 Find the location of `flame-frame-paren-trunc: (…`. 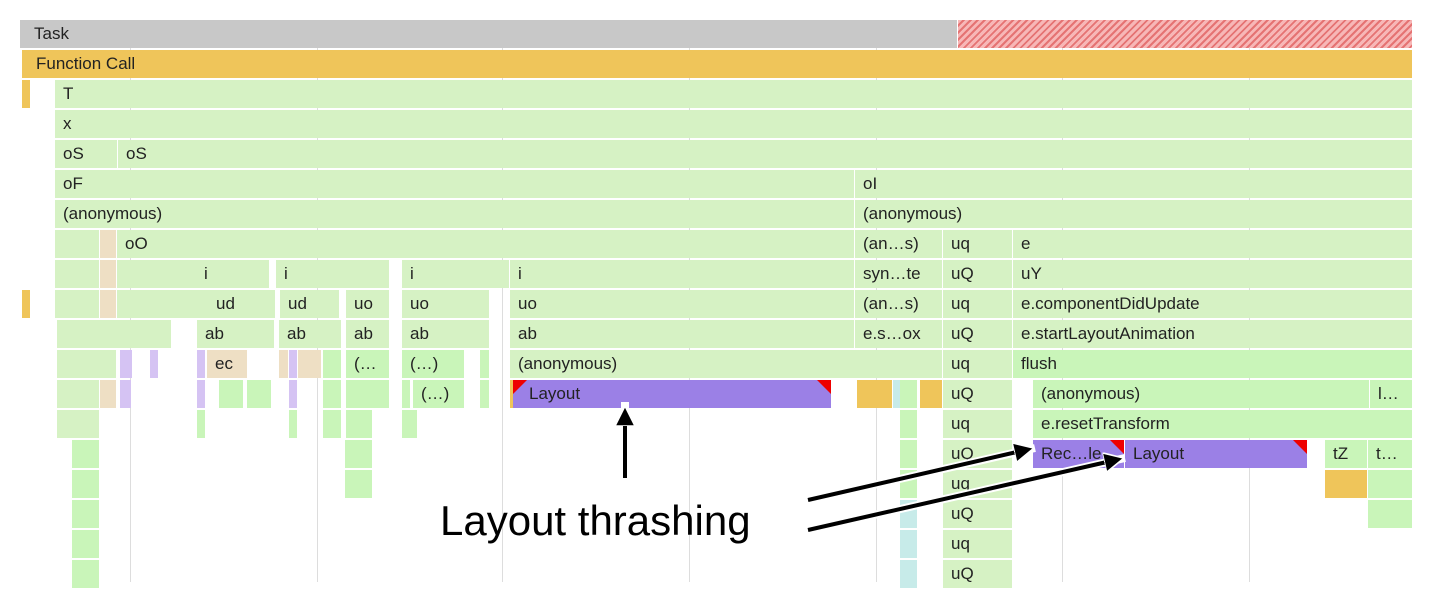

flame-frame-paren-trunc: (… is located at coordinates (367, 364).